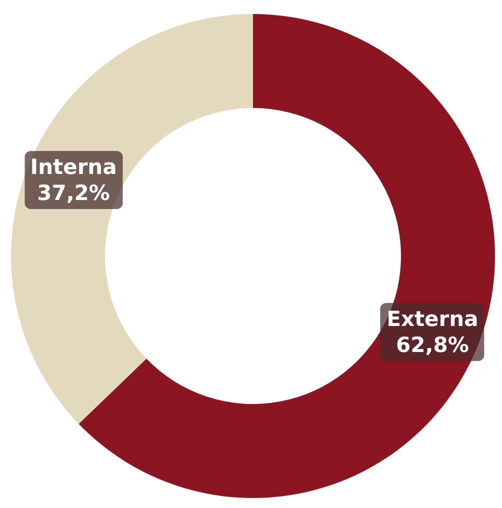 The width and height of the screenshot is (502, 508). What do you see at coordinates (432, 345) in the screenshot?
I see `data-label: 62,8%` at bounding box center [432, 345].